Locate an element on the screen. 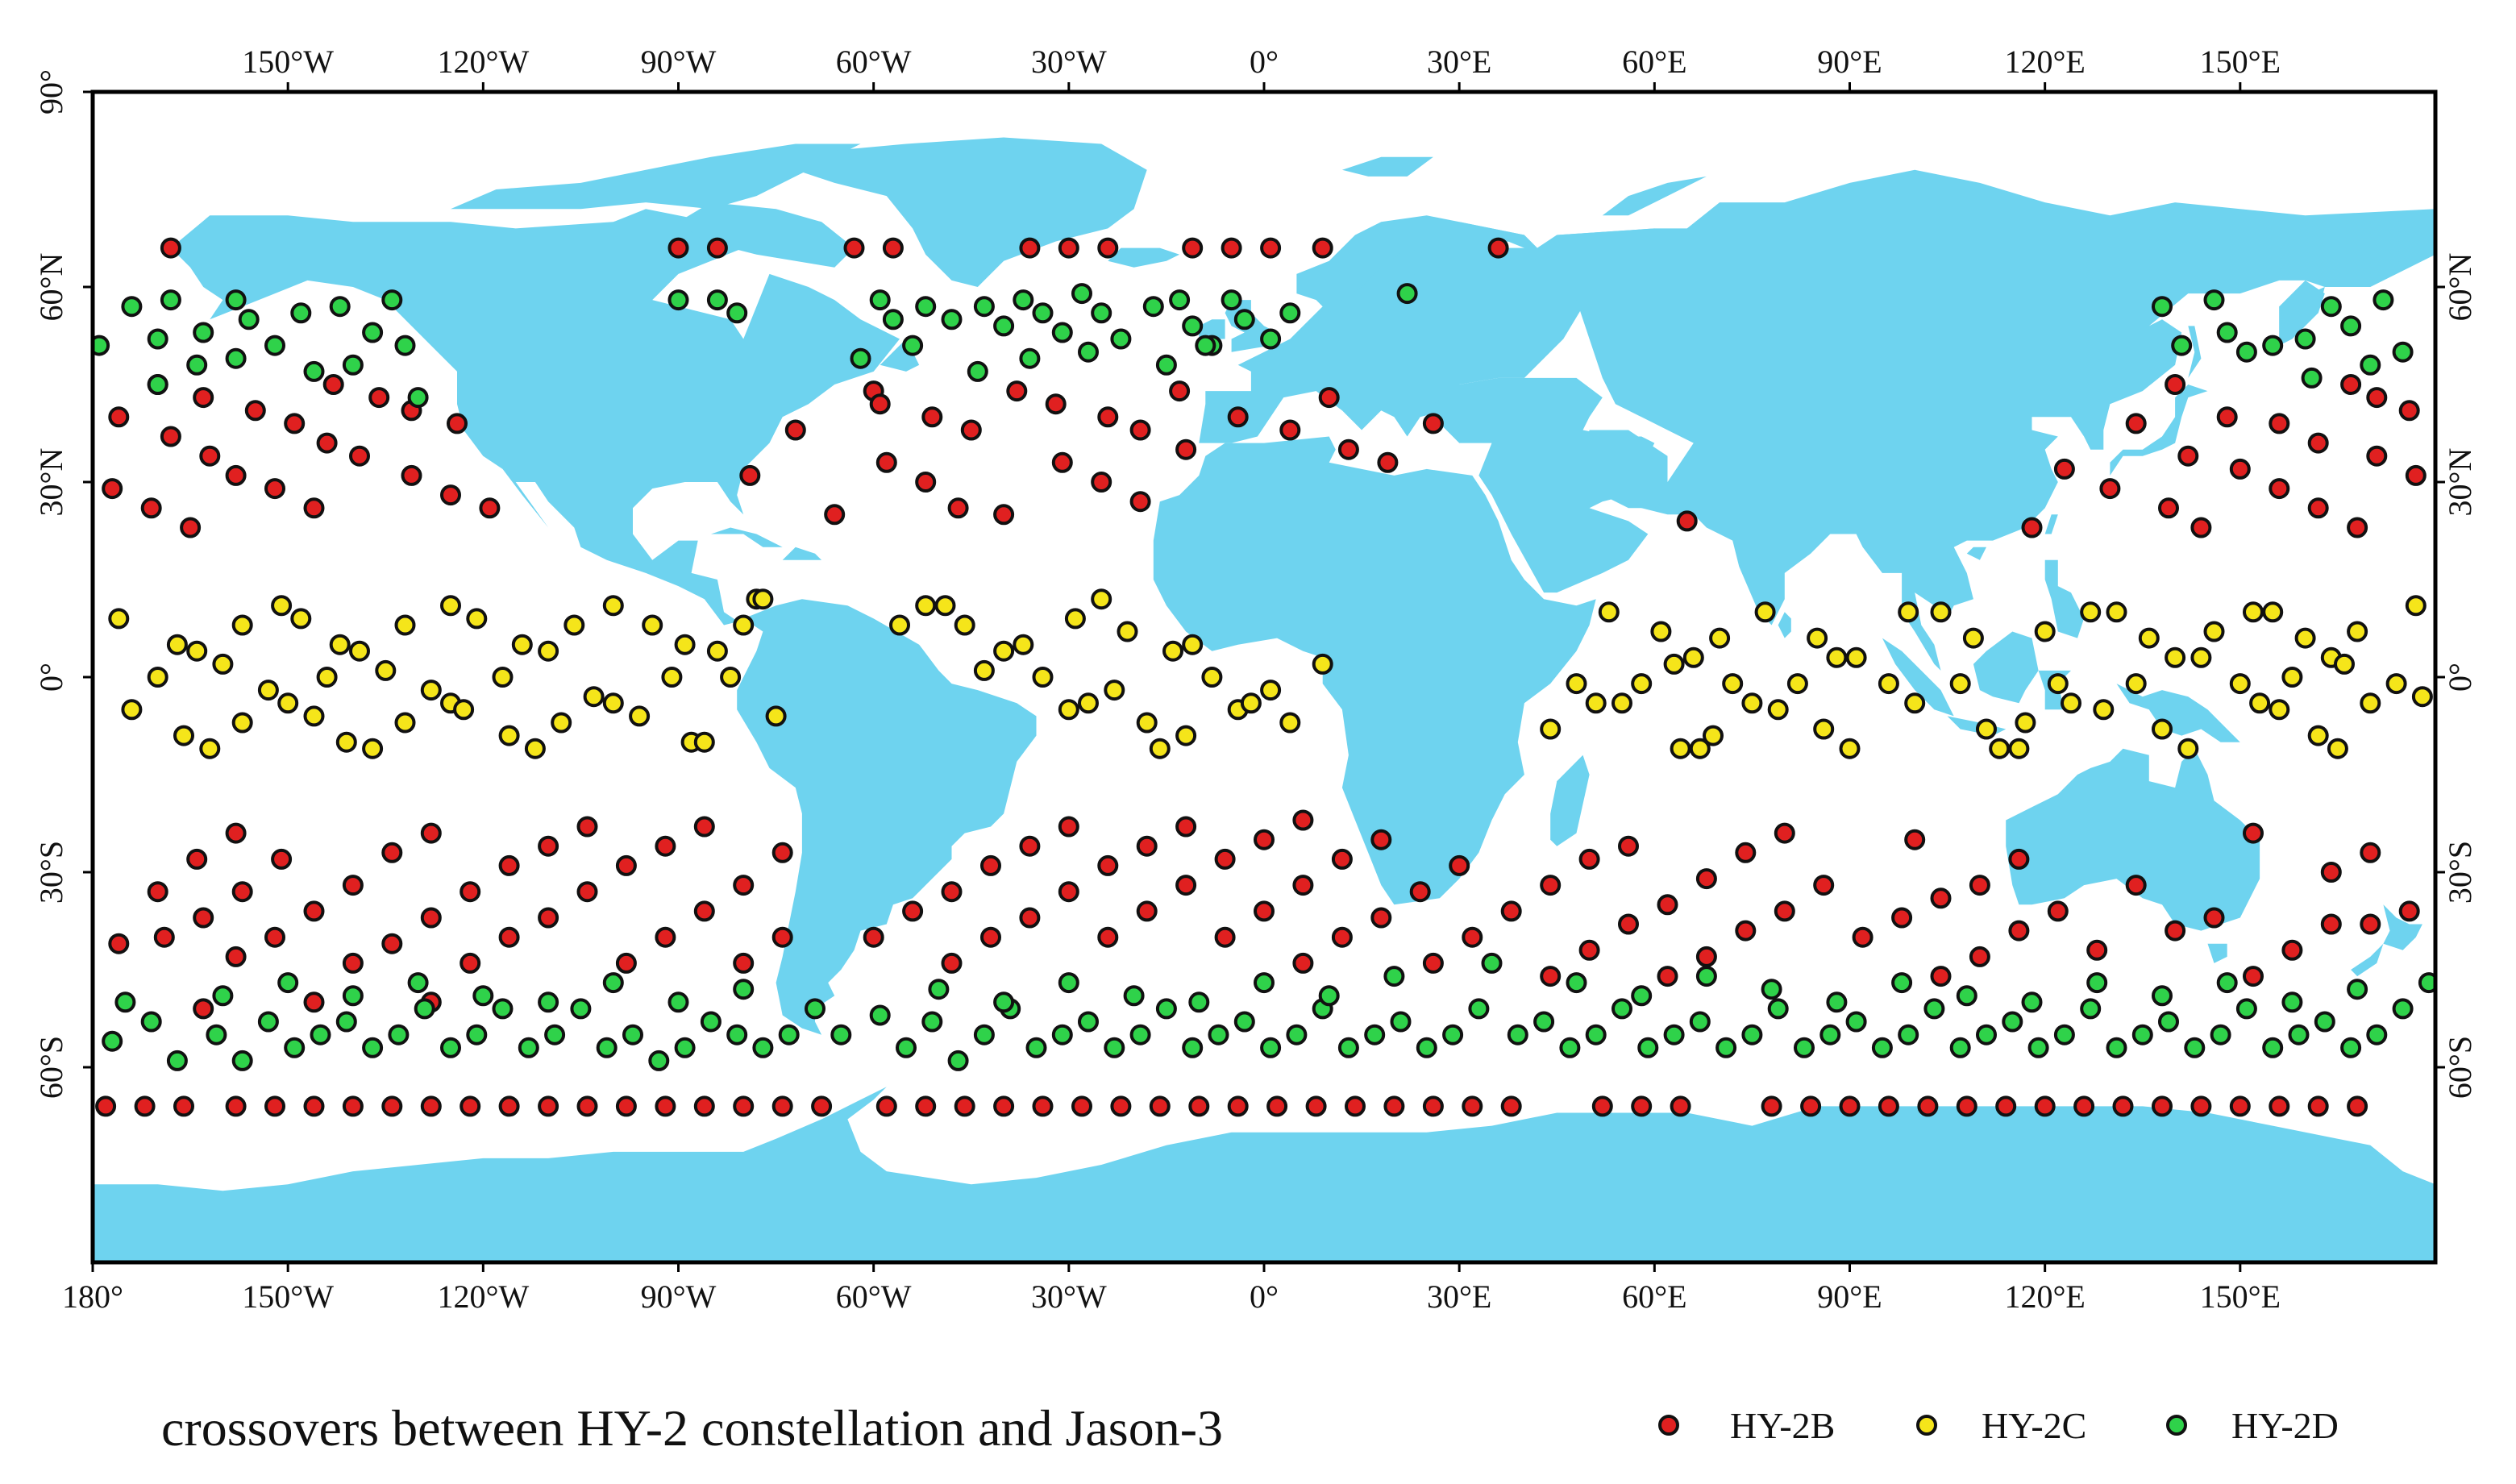  x-tick-label-bottom: 30°E is located at coordinates (1459, 1296).